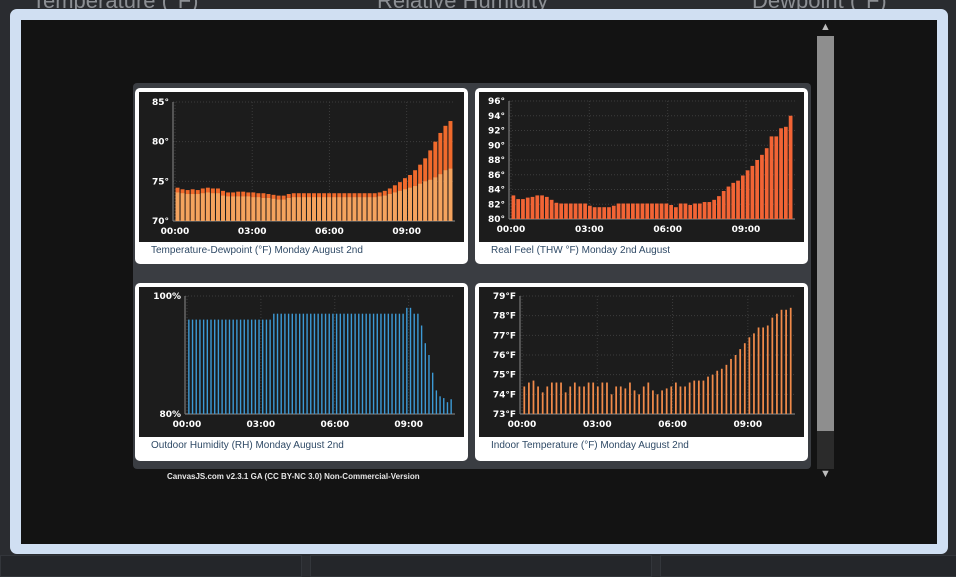  Describe the element at coordinates (301, 362) in the screenshot. I see `chart-outdoor-humidity: 80% 100% 00:00 03:00 06:00 09:00` at that location.